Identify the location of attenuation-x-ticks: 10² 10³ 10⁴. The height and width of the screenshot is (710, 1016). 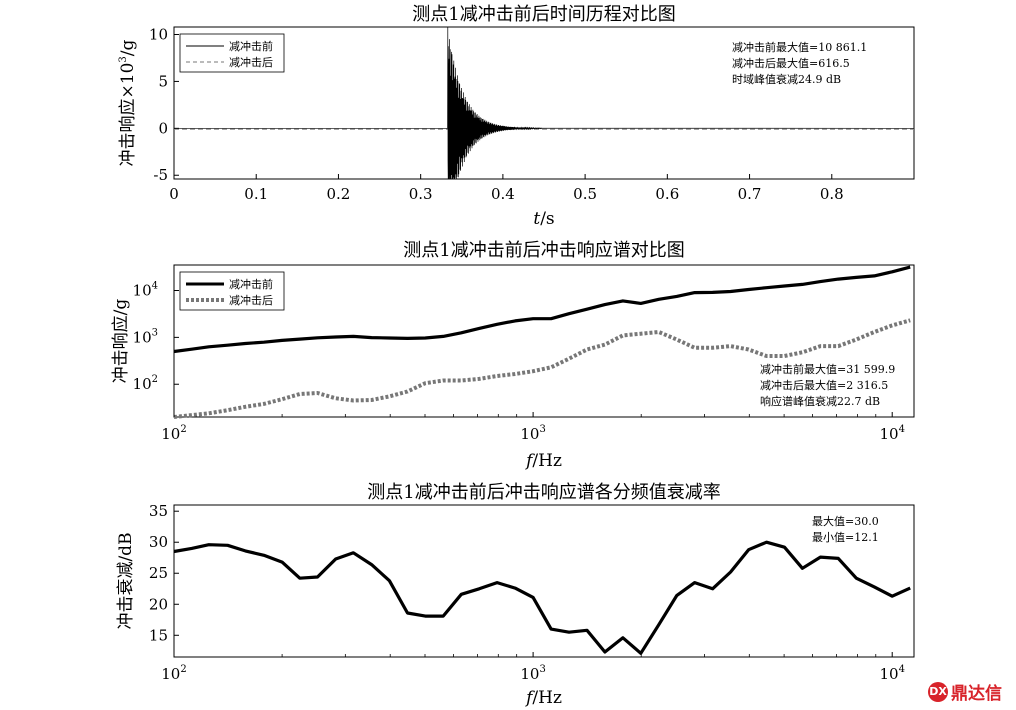
(533, 667).